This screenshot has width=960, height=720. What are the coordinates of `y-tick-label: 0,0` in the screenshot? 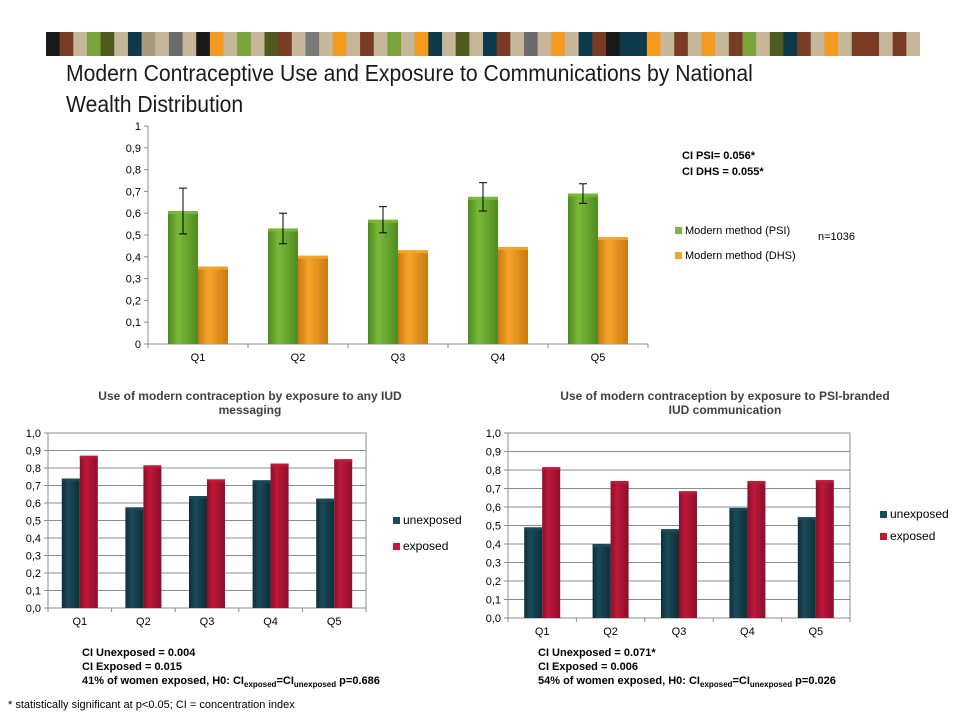 It's located at (493, 619).